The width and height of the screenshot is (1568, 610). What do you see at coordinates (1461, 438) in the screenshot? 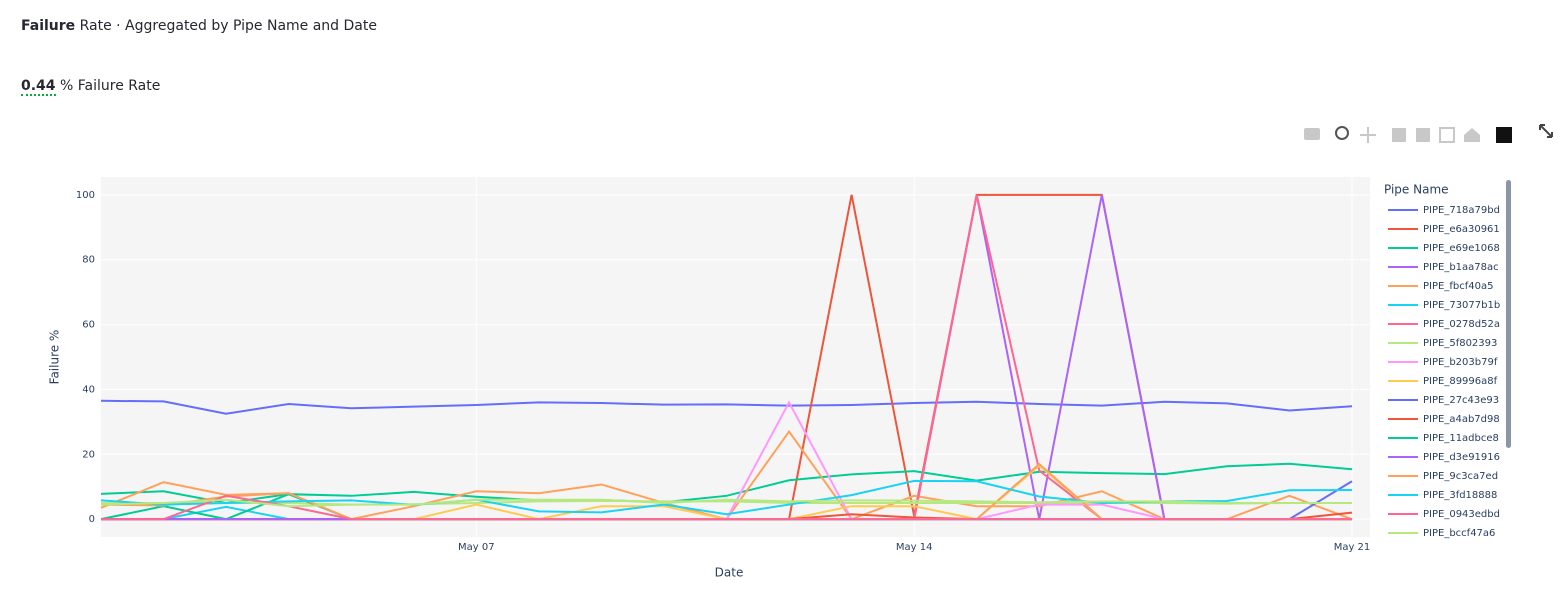
I see `legend-label: PIPE_11adbce8` at bounding box center [1461, 438].